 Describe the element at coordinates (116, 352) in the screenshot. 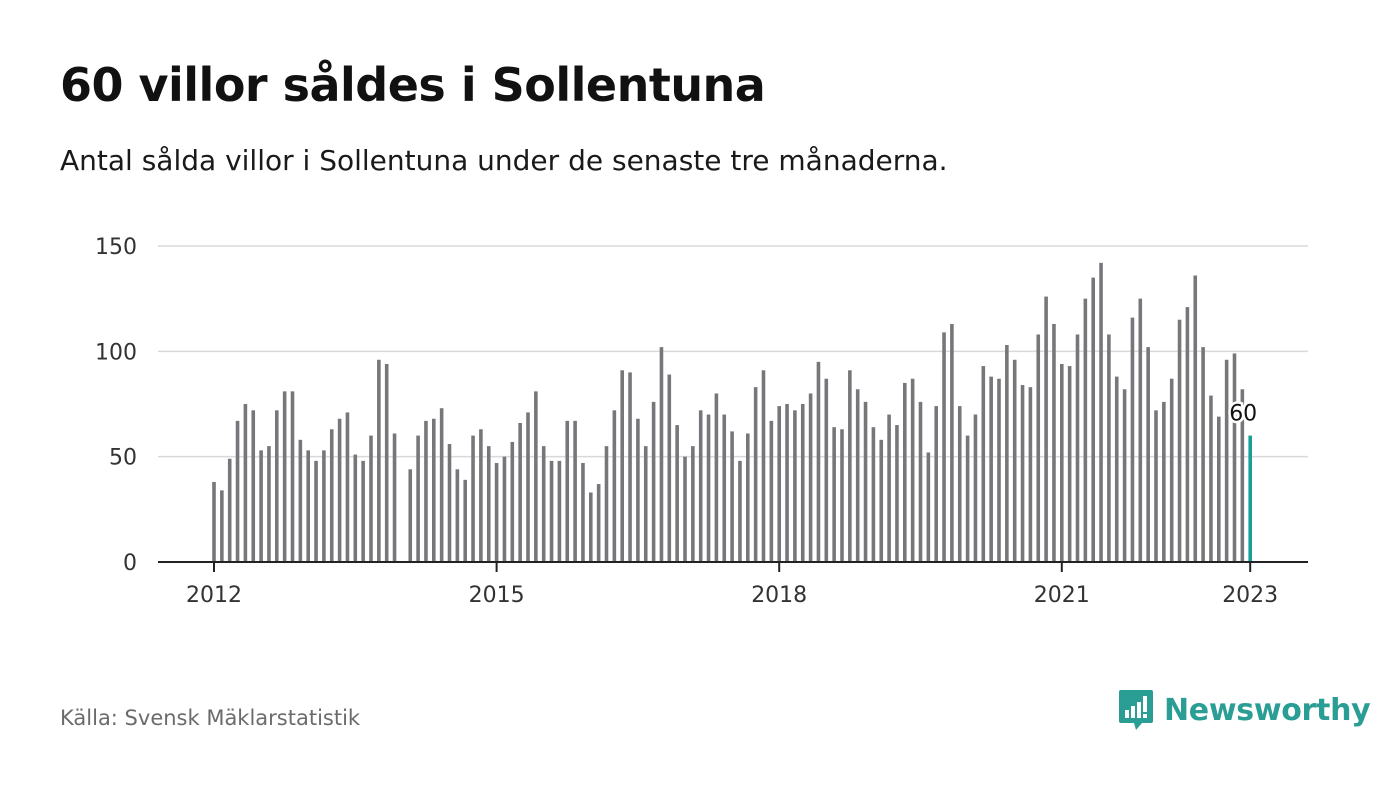

I see `y-tick-label: 100` at that location.